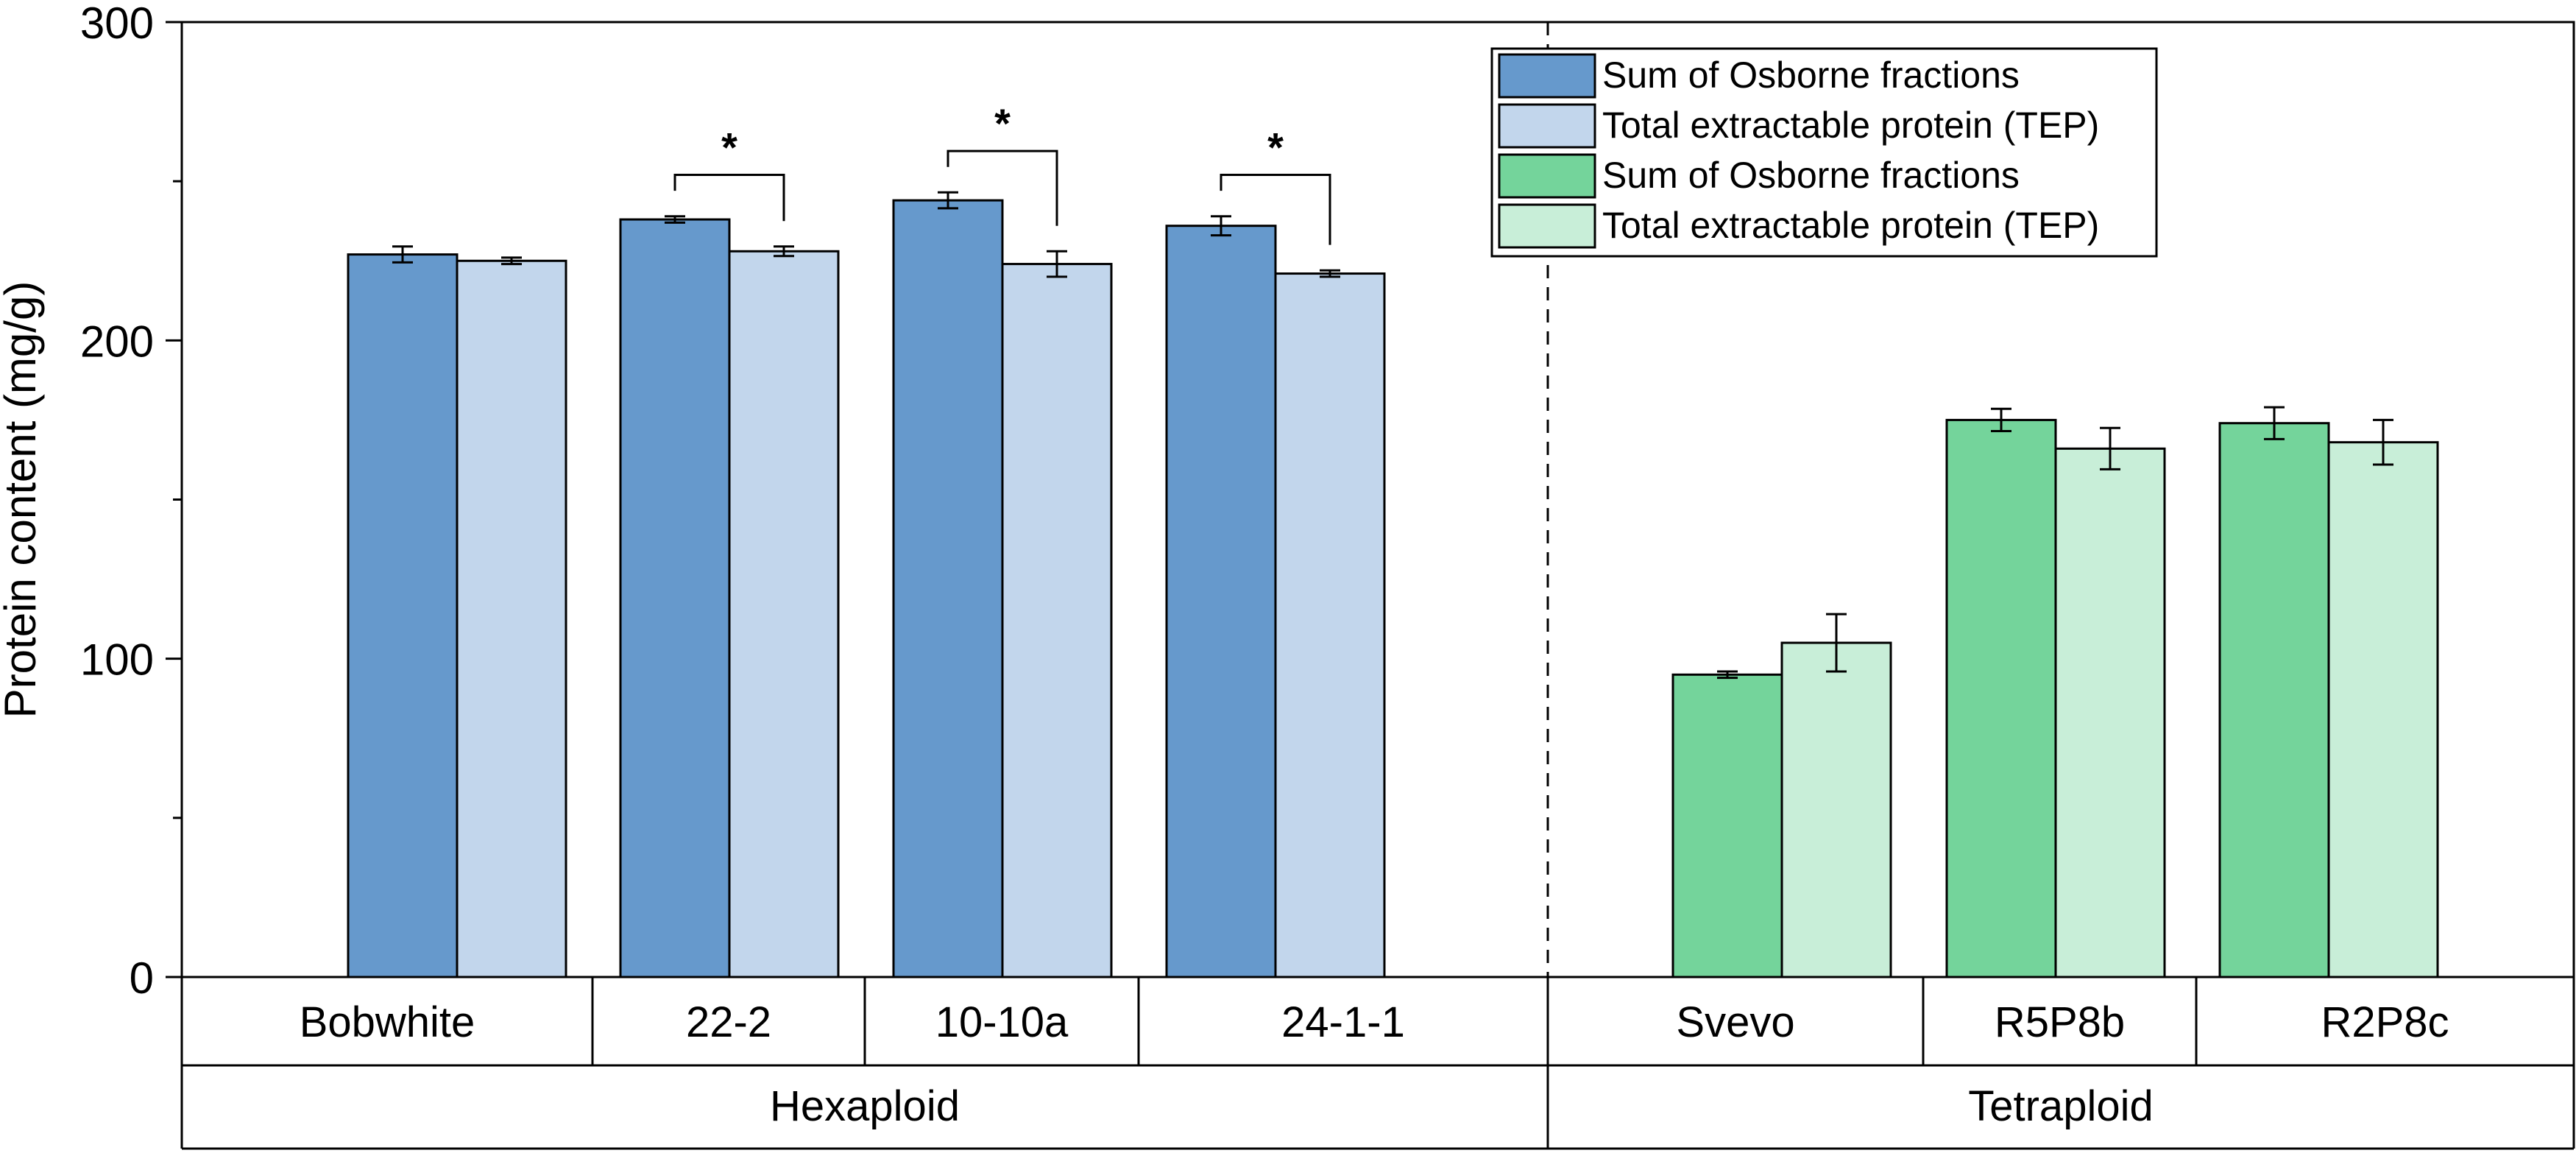 Image resolution: width=2576 pixels, height=1153 pixels. I want to click on y-tick-label: 200, so click(117, 341).